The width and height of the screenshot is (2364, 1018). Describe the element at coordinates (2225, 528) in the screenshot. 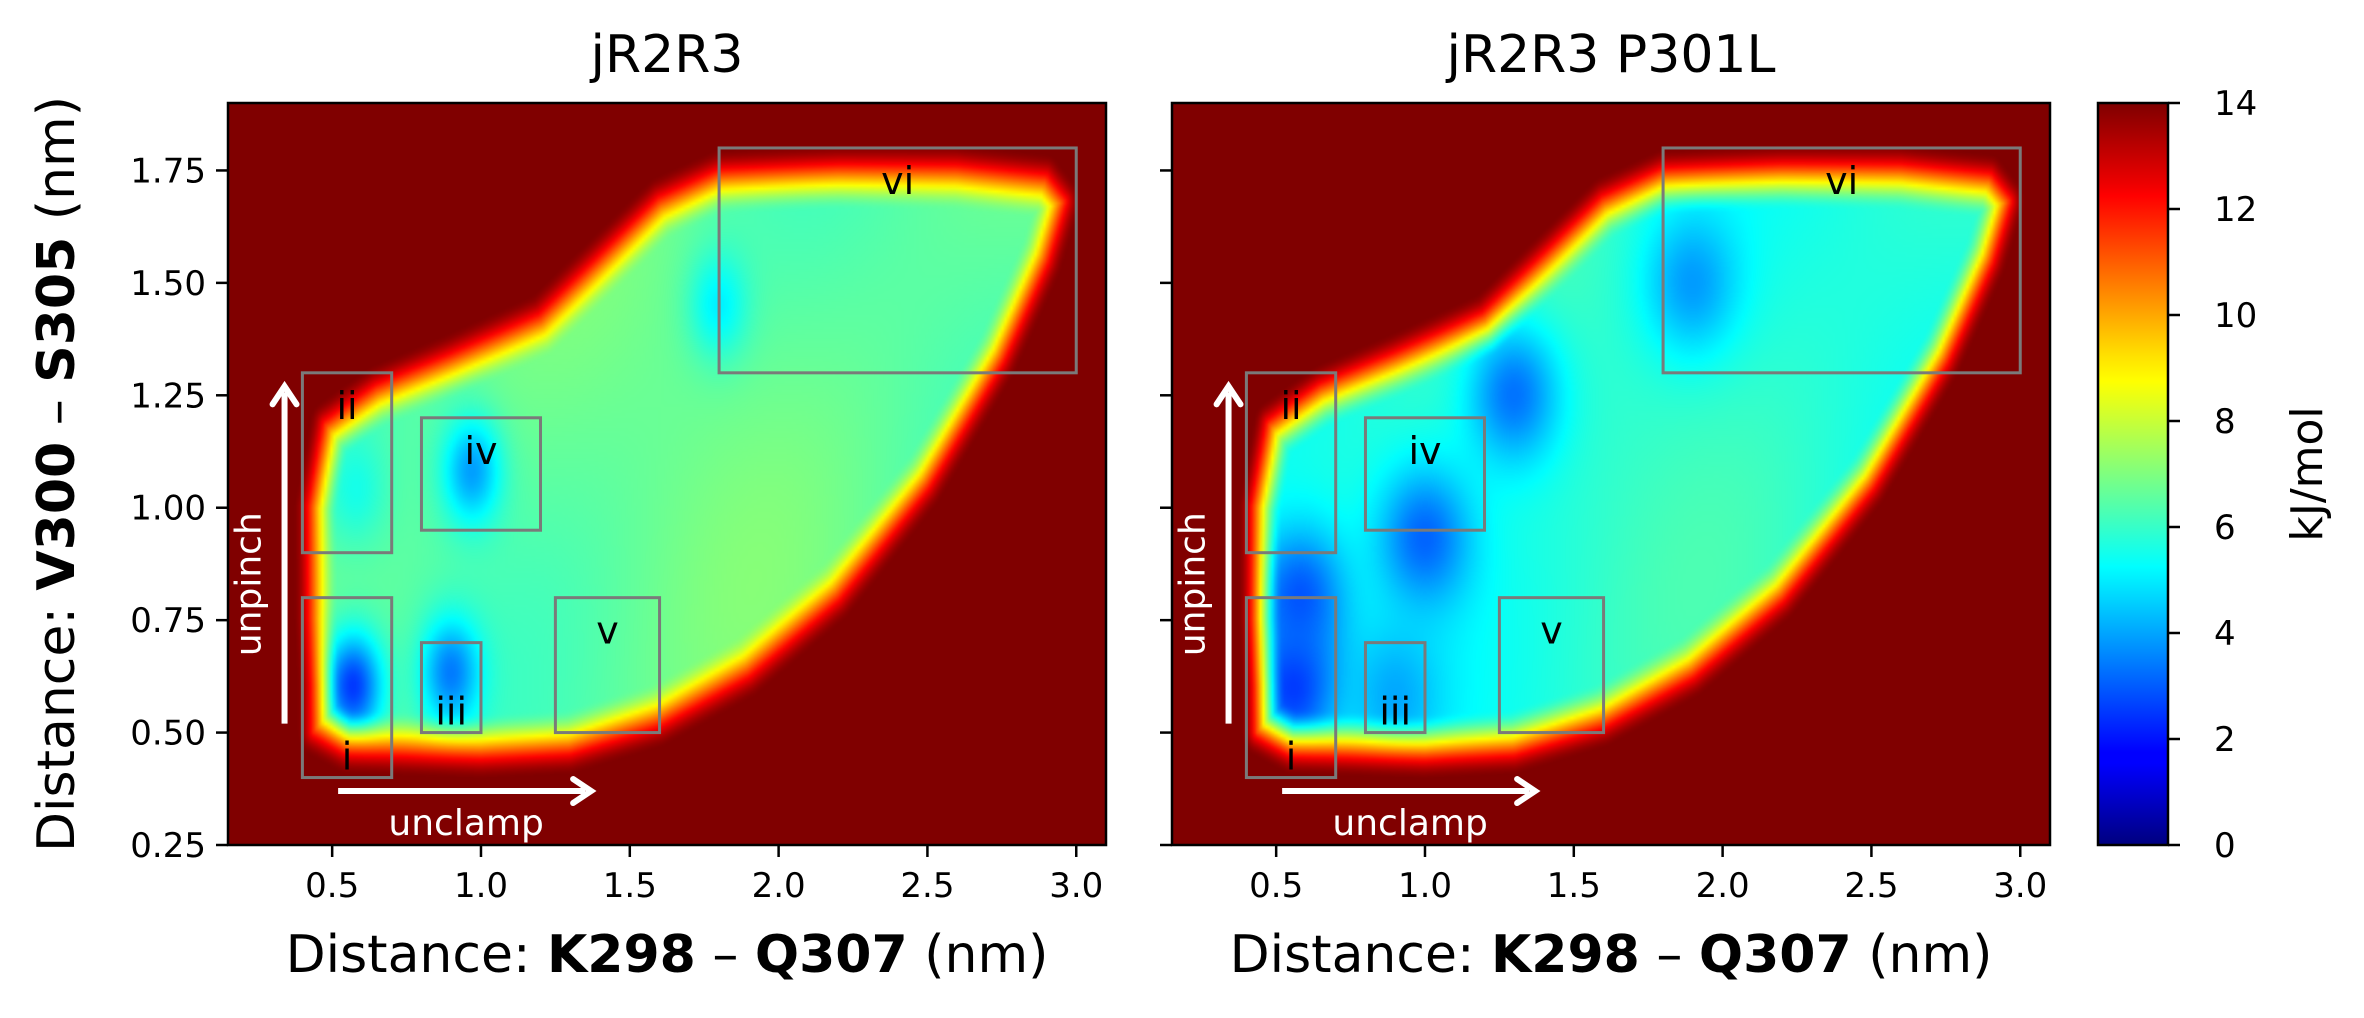

I see `colorbar-tick-label: 6` at that location.